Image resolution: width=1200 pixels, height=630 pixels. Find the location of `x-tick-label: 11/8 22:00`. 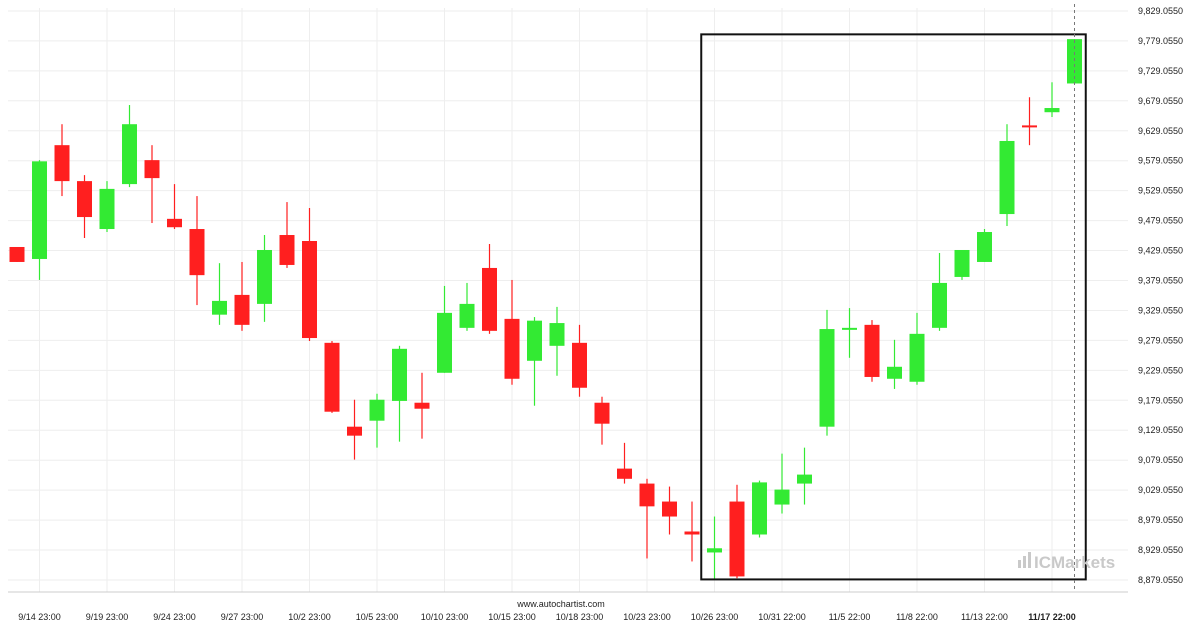

x-tick-label: 11/8 22:00 is located at coordinates (917, 617).